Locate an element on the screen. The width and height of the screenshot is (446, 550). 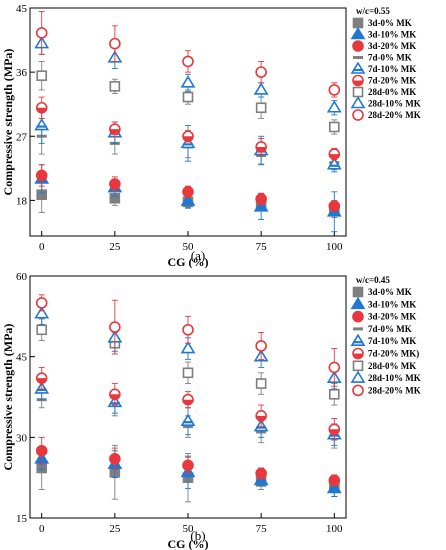
x-tick-label: 25 is located at coordinates (115, 529).